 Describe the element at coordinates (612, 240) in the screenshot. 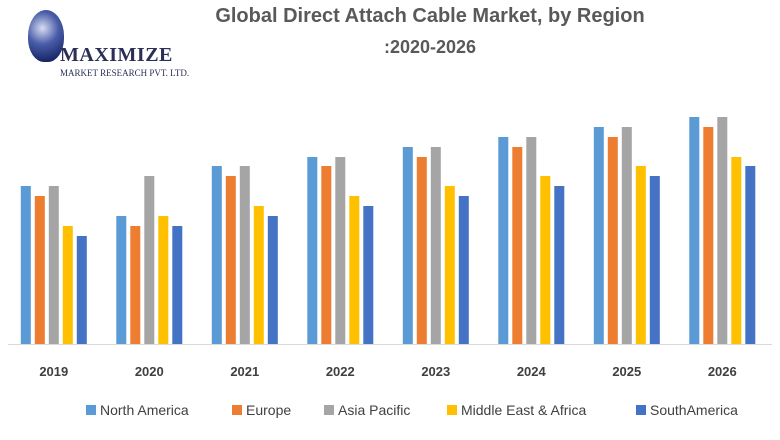

I see `bar-2025-europe` at that location.